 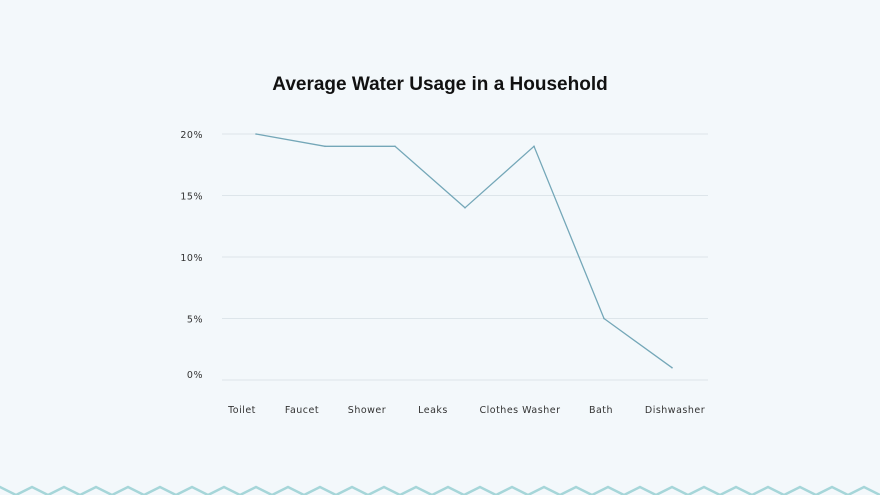 I want to click on y-tick-label: 15%, so click(x=191, y=197).